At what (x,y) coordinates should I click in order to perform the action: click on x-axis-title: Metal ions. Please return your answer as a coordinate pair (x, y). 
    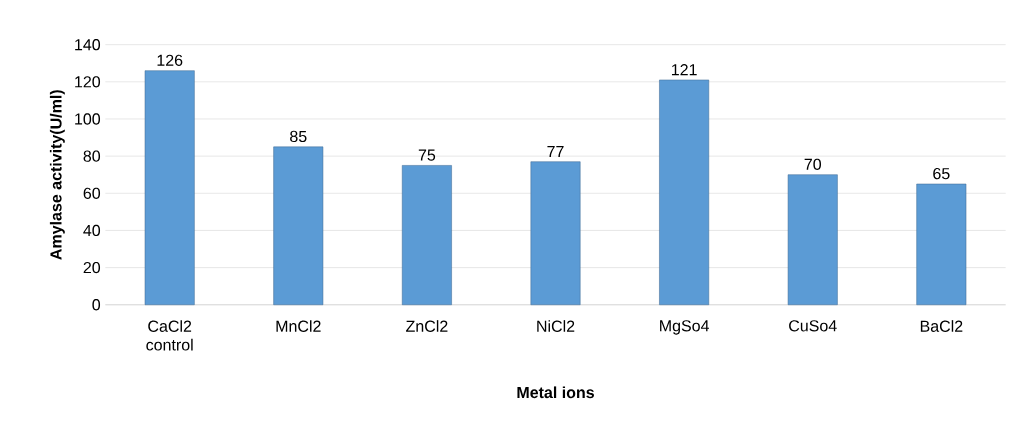
    Looking at the image, I should click on (555, 392).